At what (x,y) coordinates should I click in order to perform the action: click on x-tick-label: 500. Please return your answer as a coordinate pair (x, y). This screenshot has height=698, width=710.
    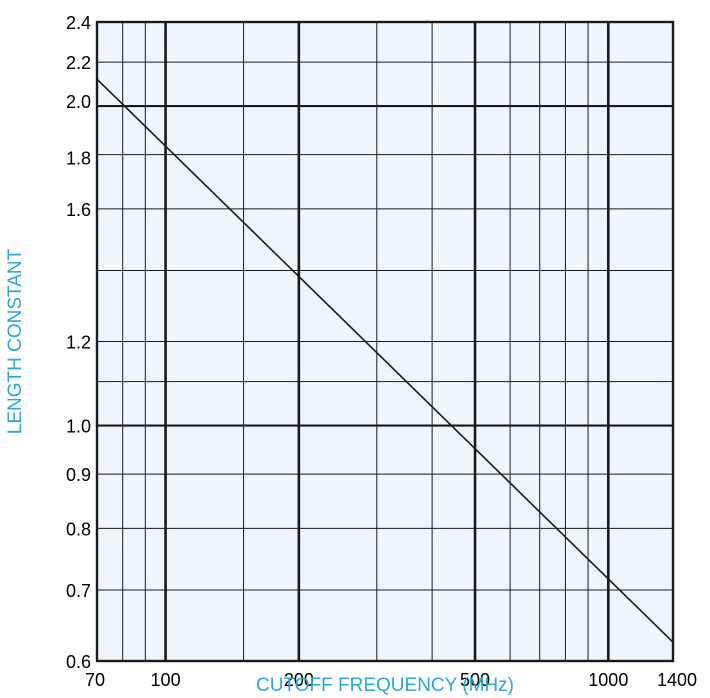
    Looking at the image, I should click on (475, 680).